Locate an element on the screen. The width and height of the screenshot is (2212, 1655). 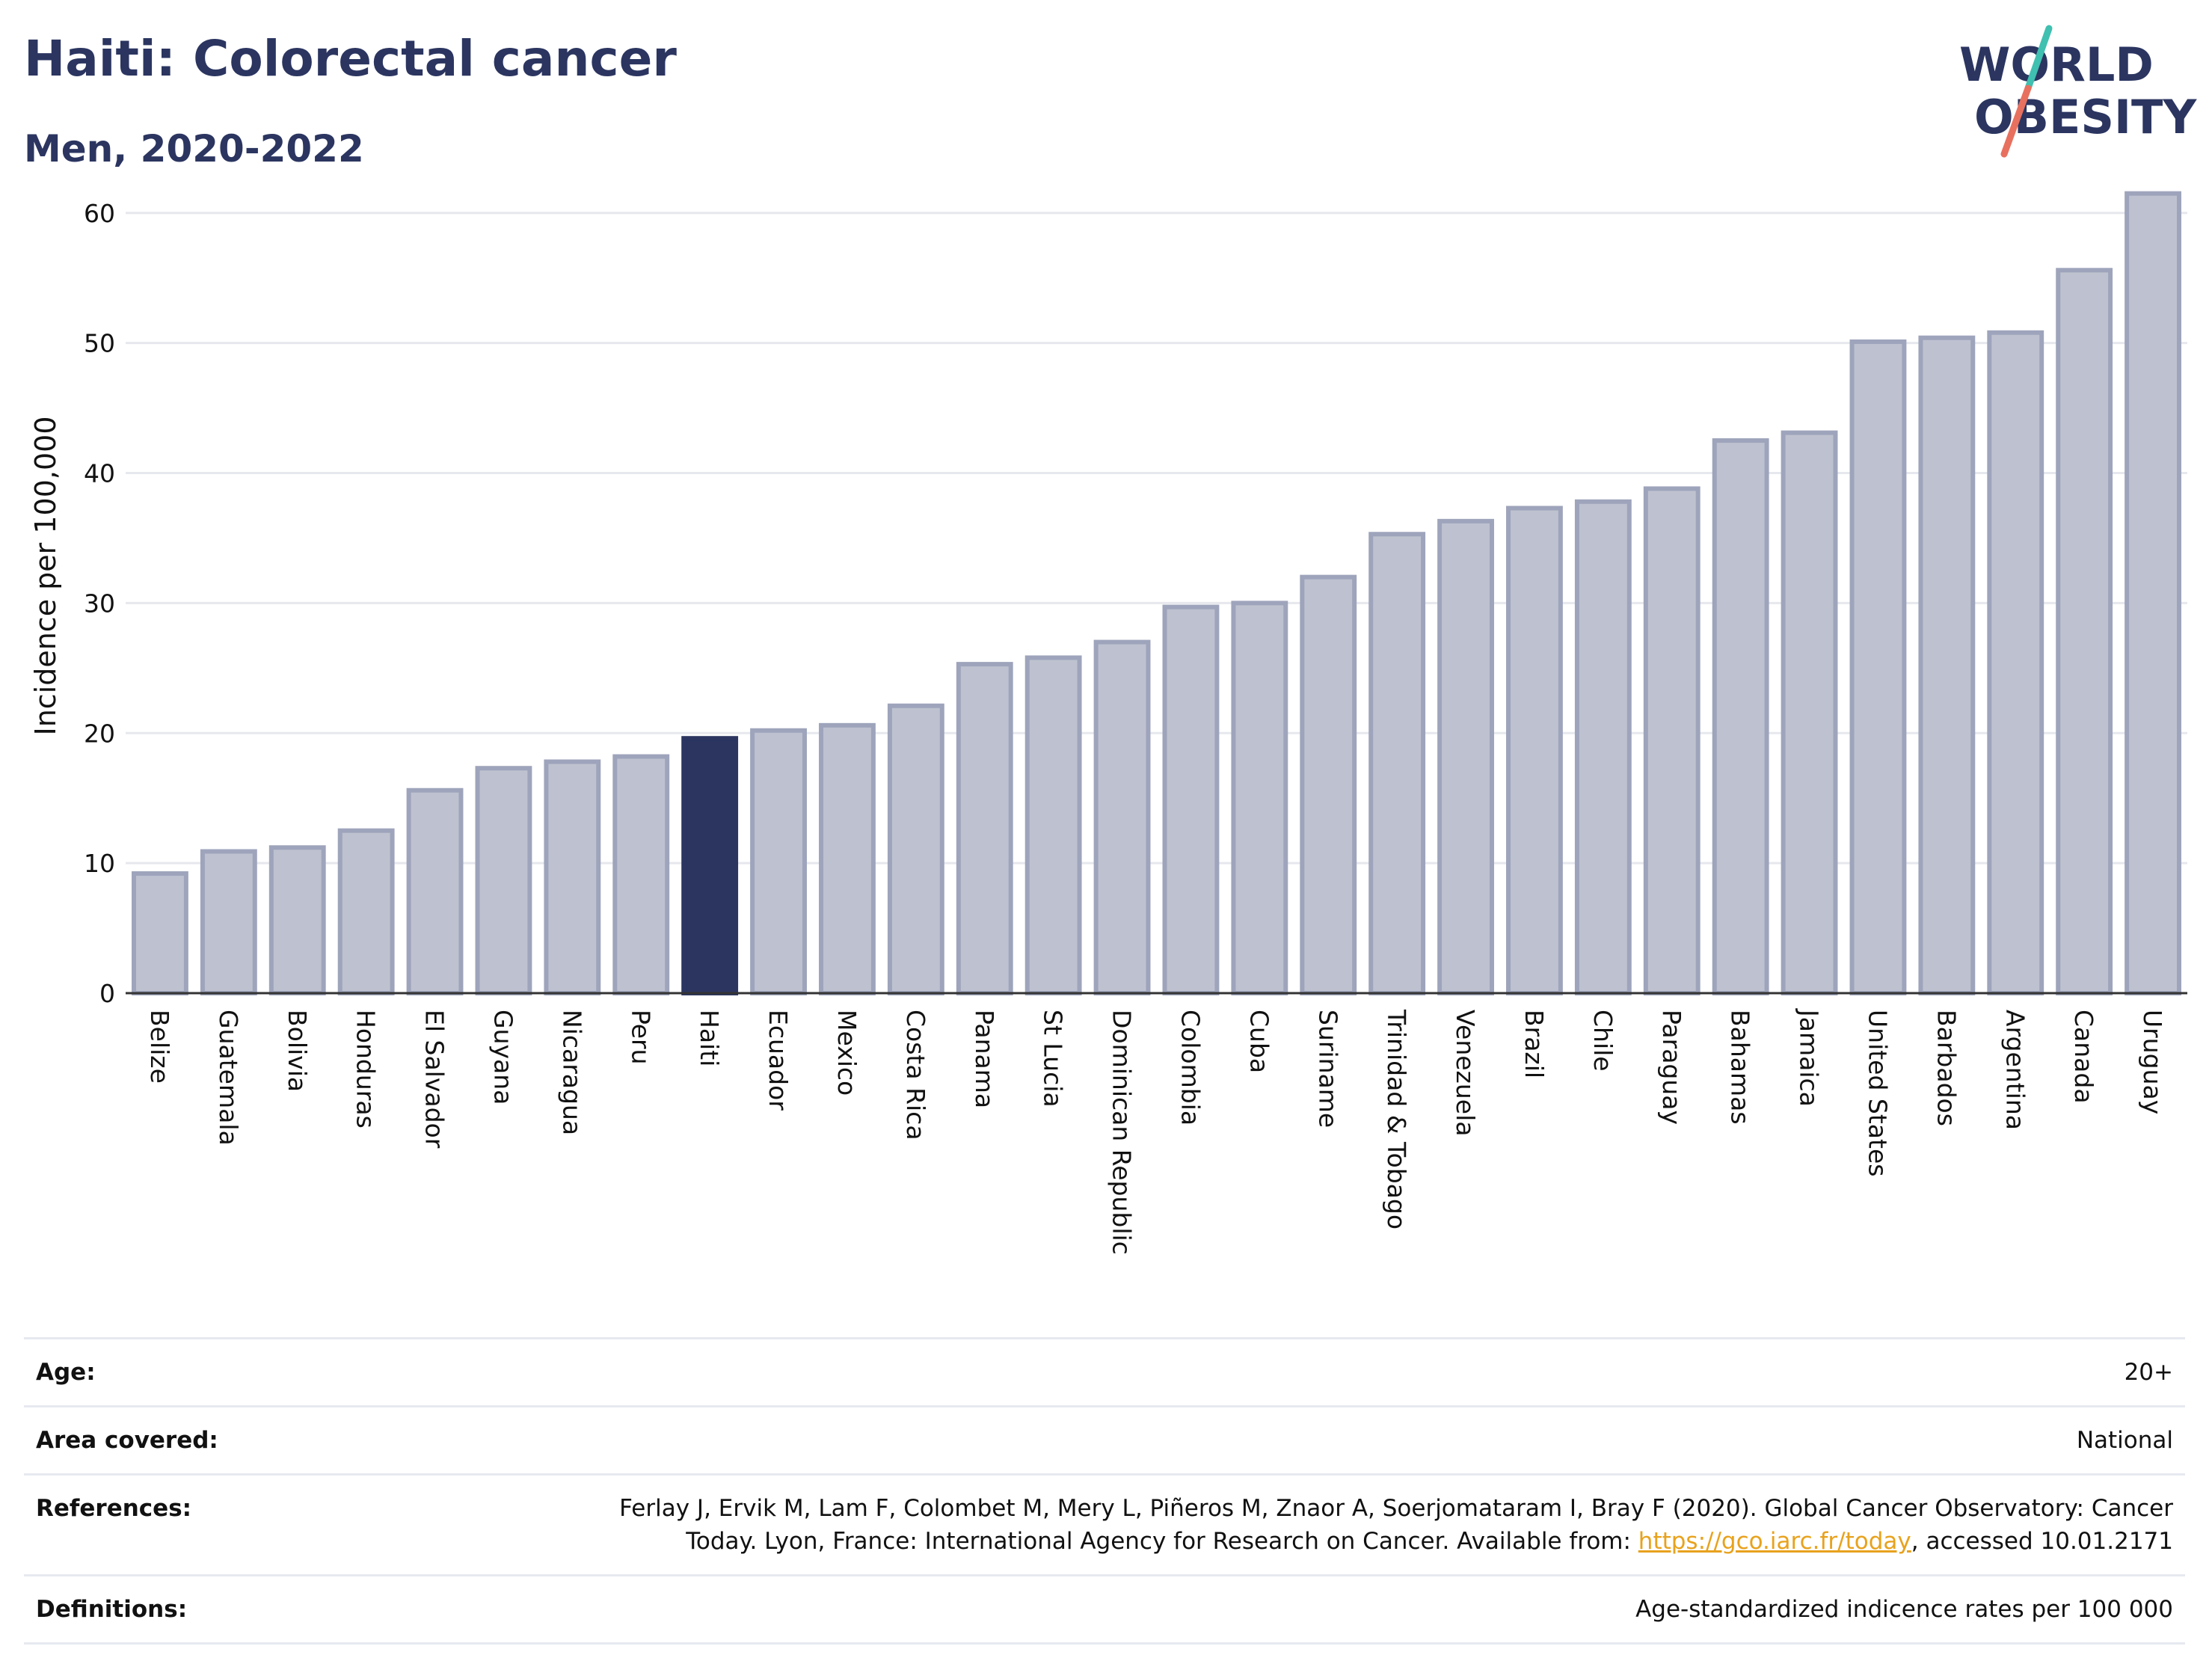
y-tick-label: 0 is located at coordinates (107, 993).